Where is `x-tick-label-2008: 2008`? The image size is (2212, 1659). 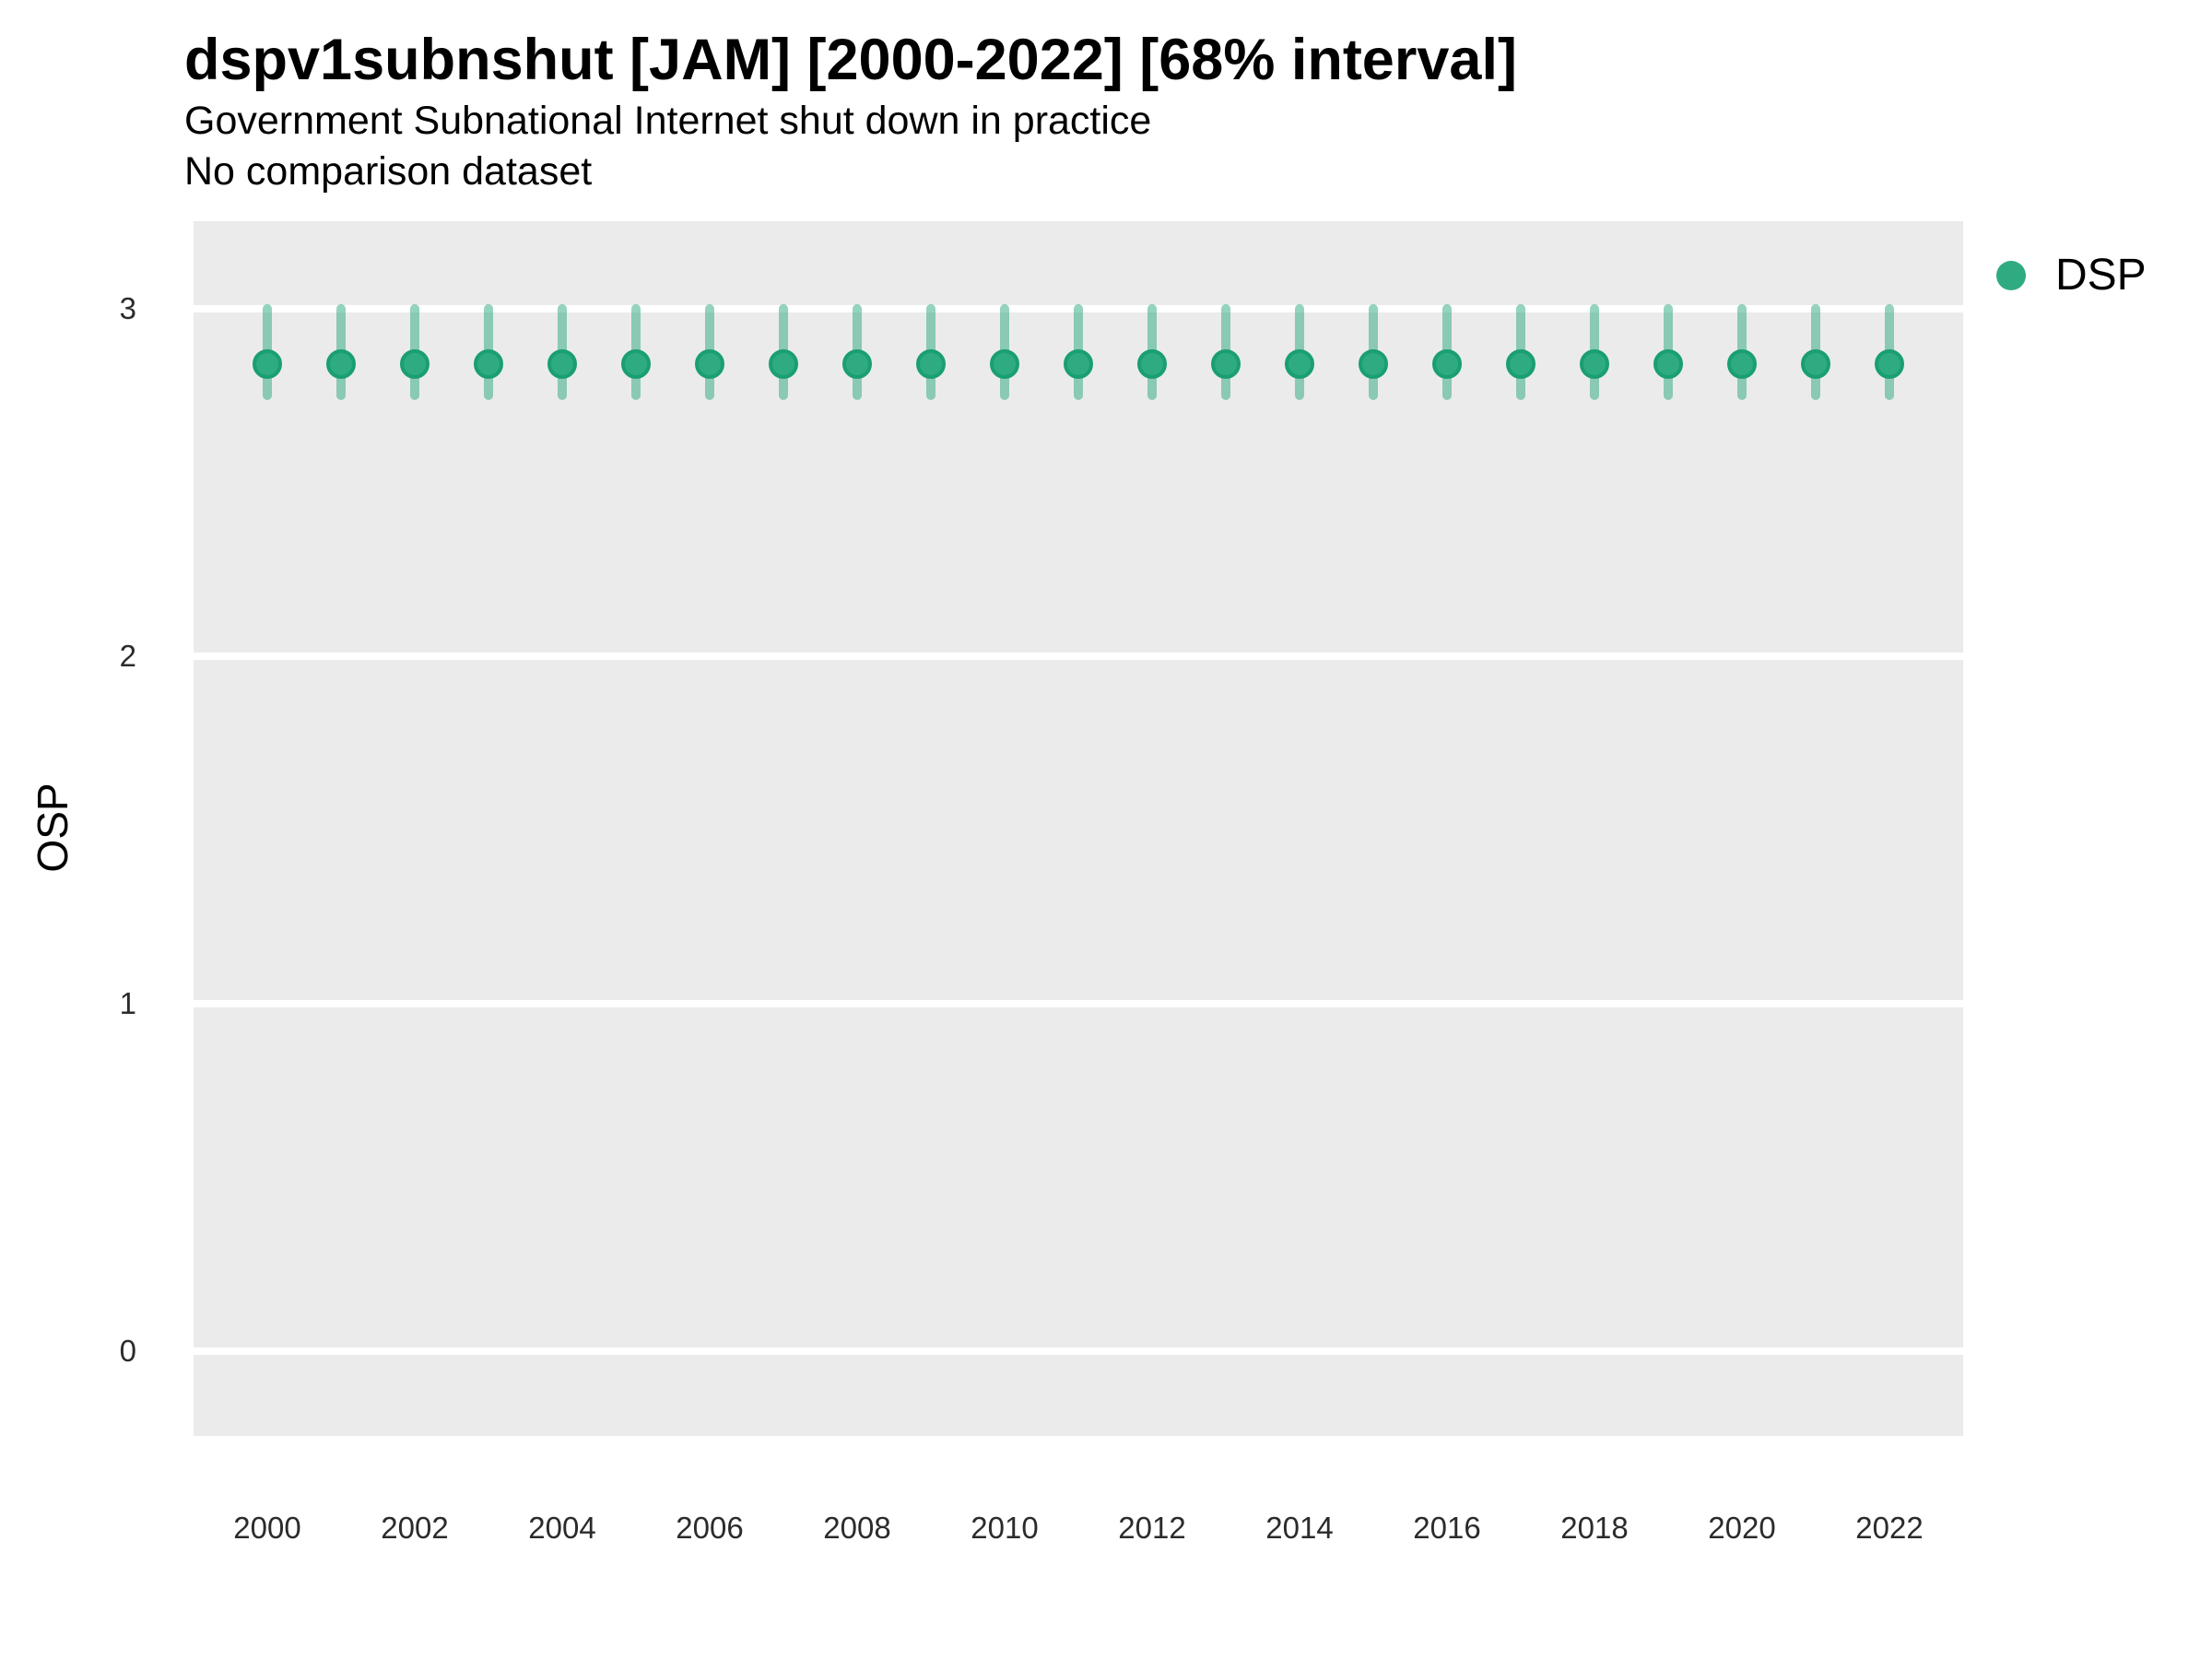 x-tick-label-2008: 2008 is located at coordinates (857, 1528).